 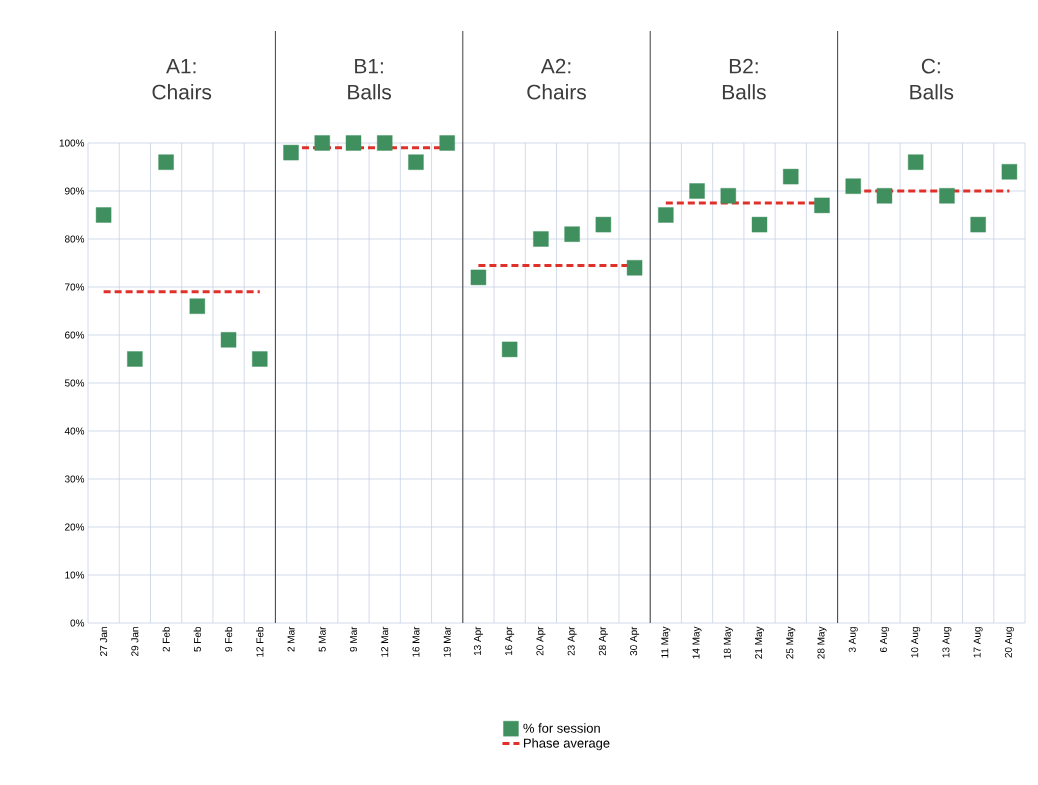 What do you see at coordinates (135, 641) in the screenshot?
I see `x-tick-label: 29 Jan` at bounding box center [135, 641].